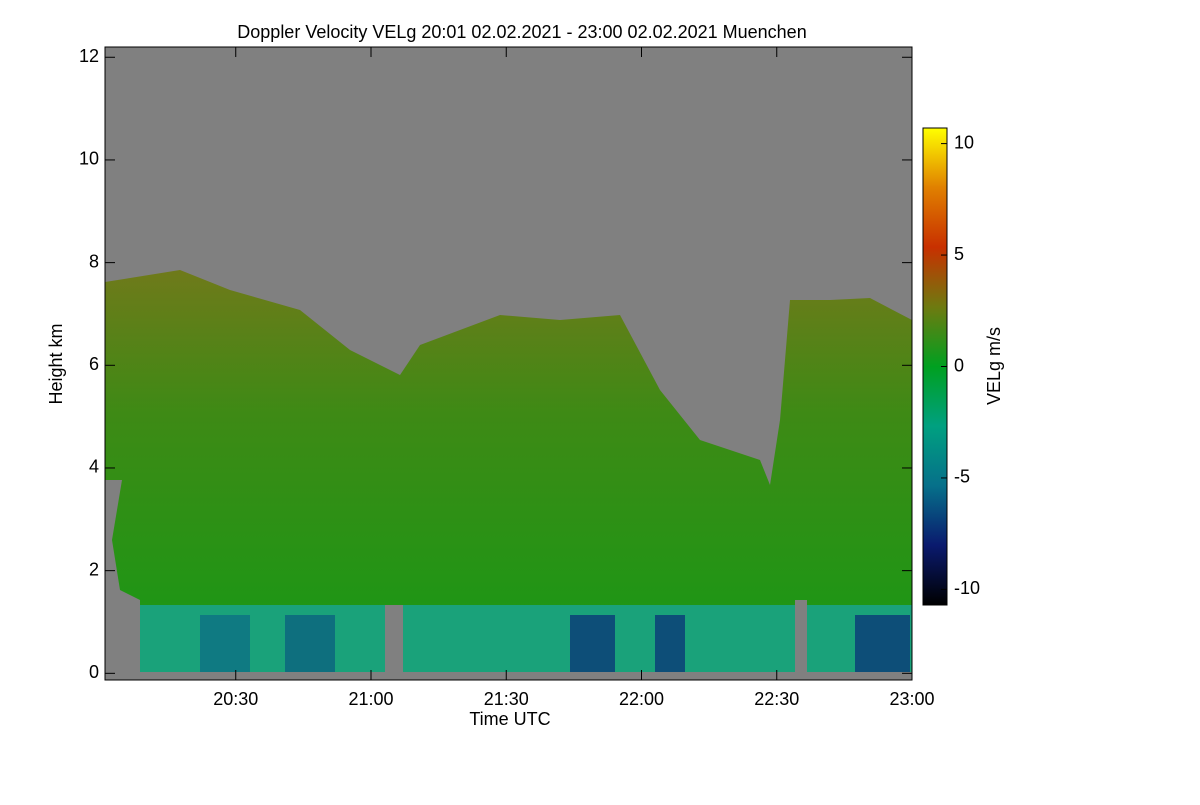 This screenshot has height=805, width=1200. I want to click on colorbar-tick-label: -10, so click(967, 588).